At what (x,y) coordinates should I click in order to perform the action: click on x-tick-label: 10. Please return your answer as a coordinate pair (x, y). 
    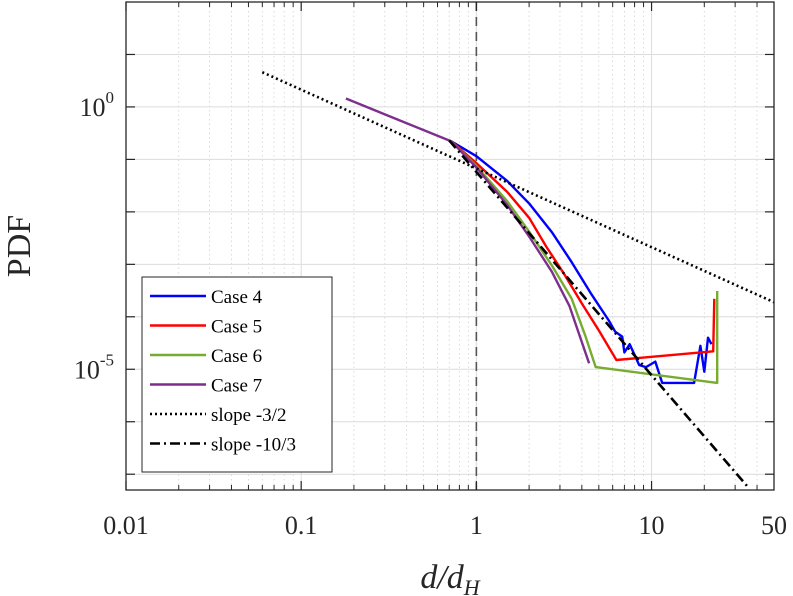
    Looking at the image, I should click on (652, 525).